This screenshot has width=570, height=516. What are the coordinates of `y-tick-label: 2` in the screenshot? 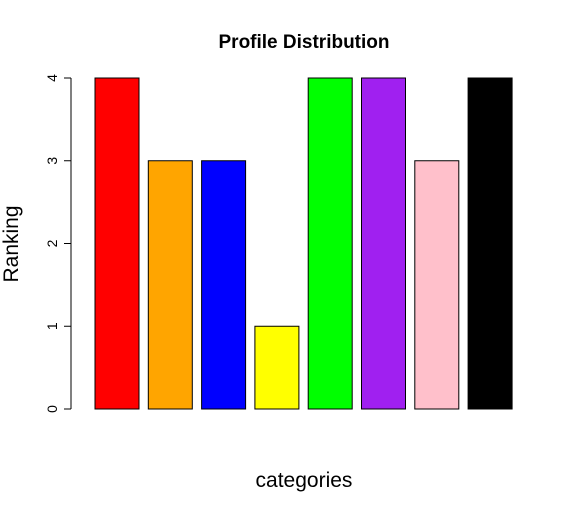 It's located at (52, 243).